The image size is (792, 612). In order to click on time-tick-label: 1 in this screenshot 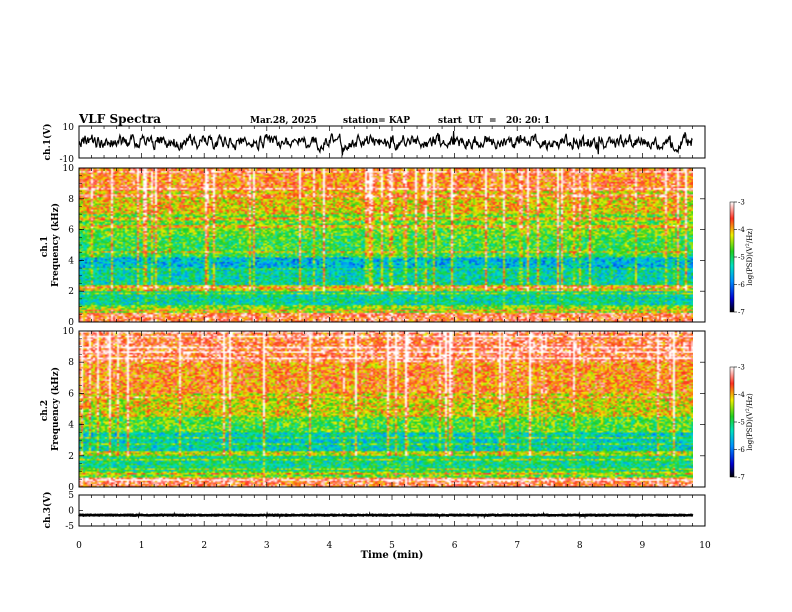, I will do `click(142, 546)`.